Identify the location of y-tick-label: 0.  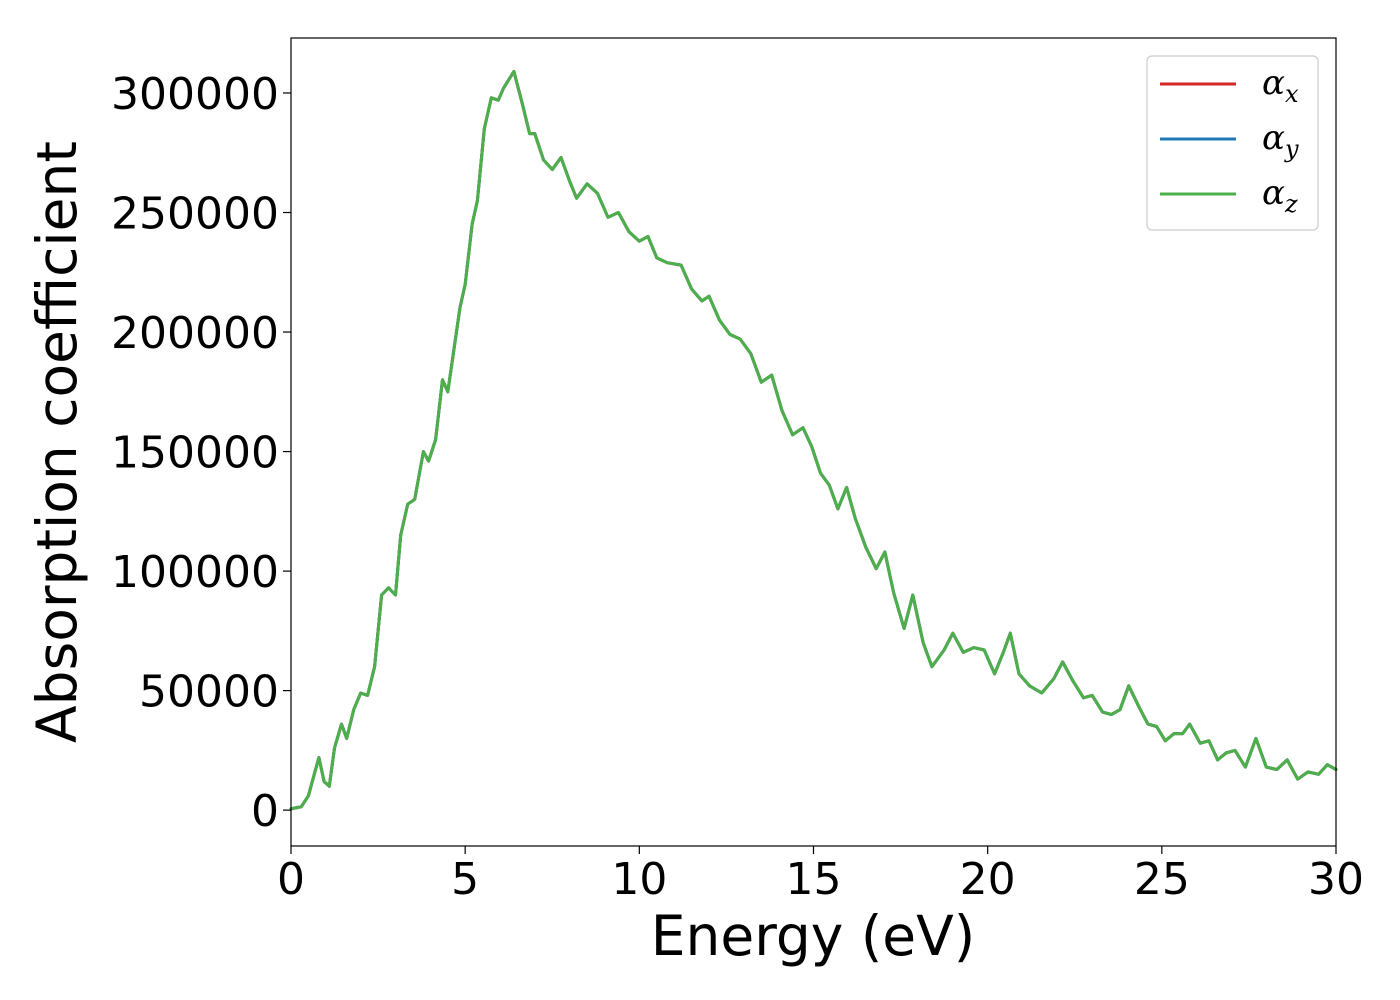
(265, 811).